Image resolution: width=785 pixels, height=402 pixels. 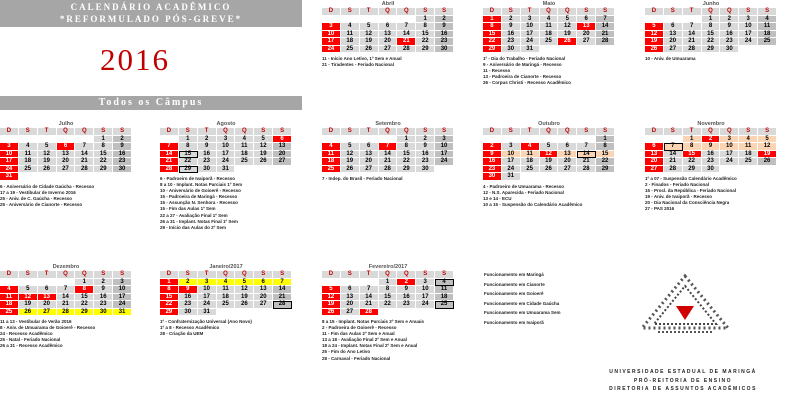 What do you see at coordinates (426, 154) in the screenshot?
I see `day-cell: 16` at bounding box center [426, 154].